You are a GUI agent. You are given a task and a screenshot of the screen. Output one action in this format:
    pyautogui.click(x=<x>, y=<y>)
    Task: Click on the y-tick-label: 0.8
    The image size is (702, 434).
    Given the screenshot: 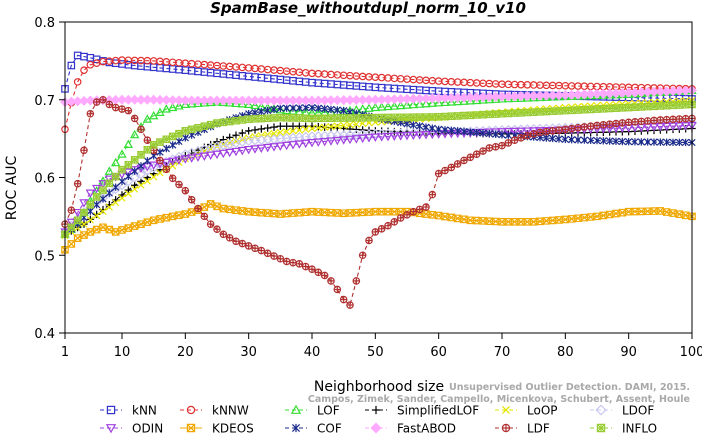 What is the action you would take?
    pyautogui.click(x=44, y=23)
    